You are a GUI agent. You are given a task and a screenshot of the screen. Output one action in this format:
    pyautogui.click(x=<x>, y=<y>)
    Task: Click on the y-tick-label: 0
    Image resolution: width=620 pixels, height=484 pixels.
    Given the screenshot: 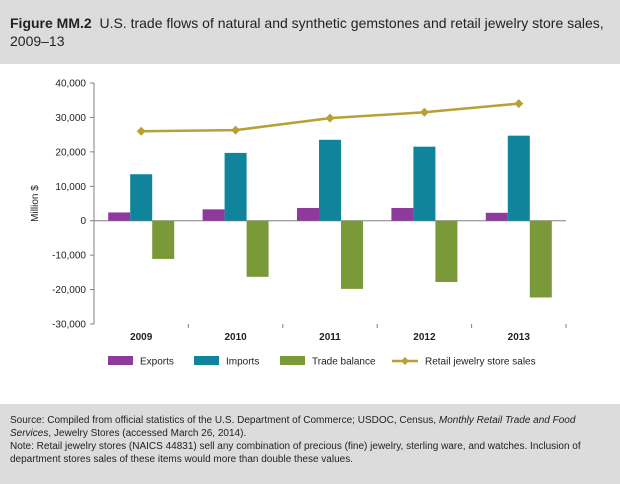 What is the action you would take?
    pyautogui.click(x=83, y=221)
    